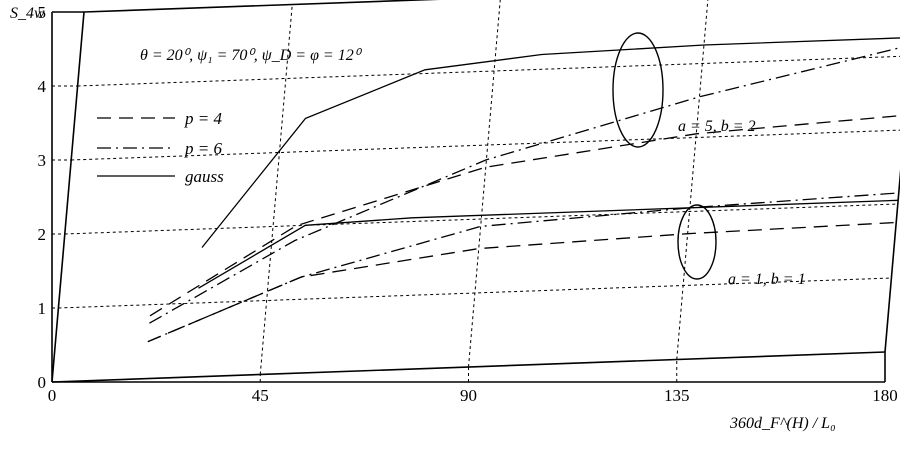  Describe the element at coordinates (782, 423) in the screenshot. I see `x-axis-label: 360d_F^(H) / L₀` at that location.